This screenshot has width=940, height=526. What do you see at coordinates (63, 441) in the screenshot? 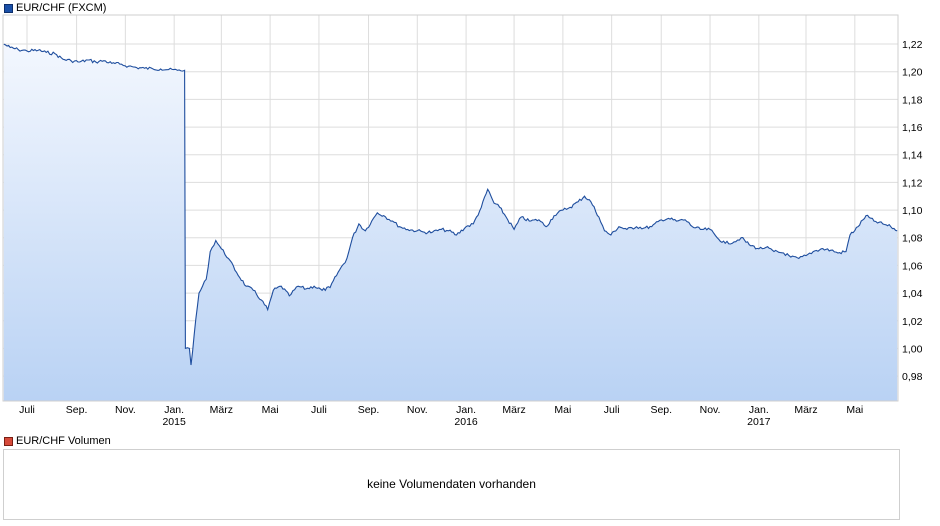
I see `volume-legend-label: EUR/CHF Volumen` at bounding box center [63, 441].